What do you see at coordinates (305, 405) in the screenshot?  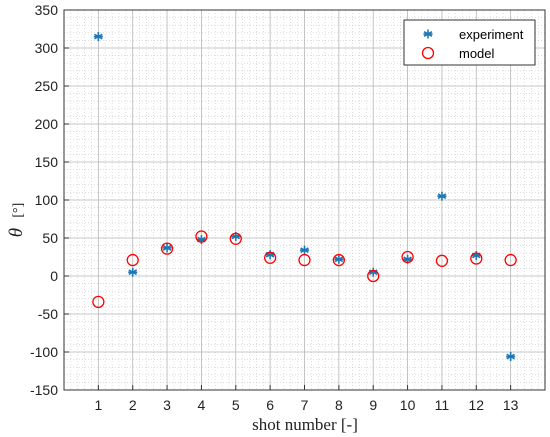 I see `x-tick-label: 7` at bounding box center [305, 405].